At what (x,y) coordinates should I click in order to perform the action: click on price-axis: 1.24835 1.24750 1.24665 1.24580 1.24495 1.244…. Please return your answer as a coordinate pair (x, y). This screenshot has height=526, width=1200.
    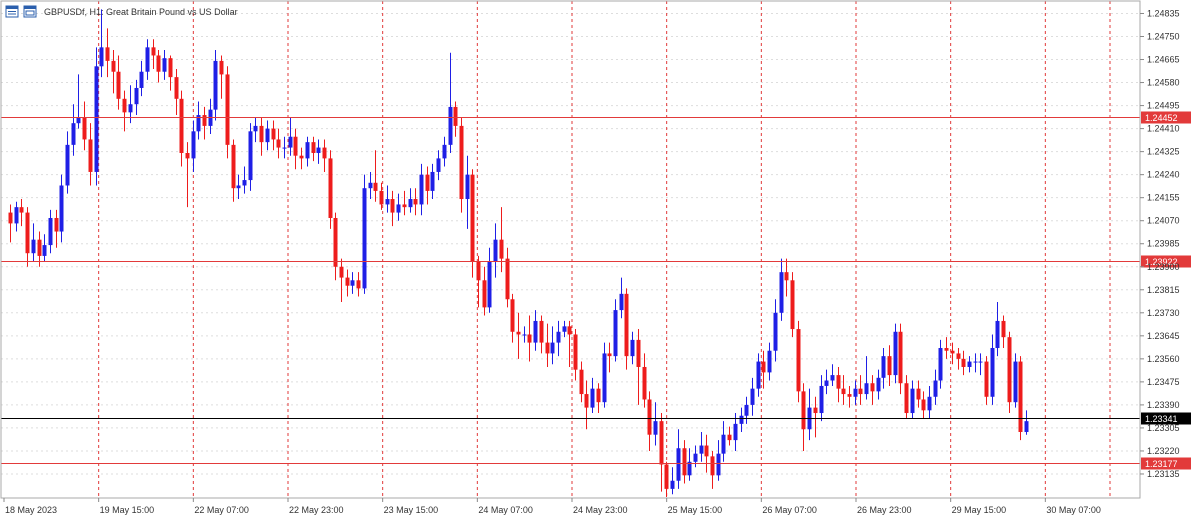
    Looking at the image, I should click on (1160, 243).